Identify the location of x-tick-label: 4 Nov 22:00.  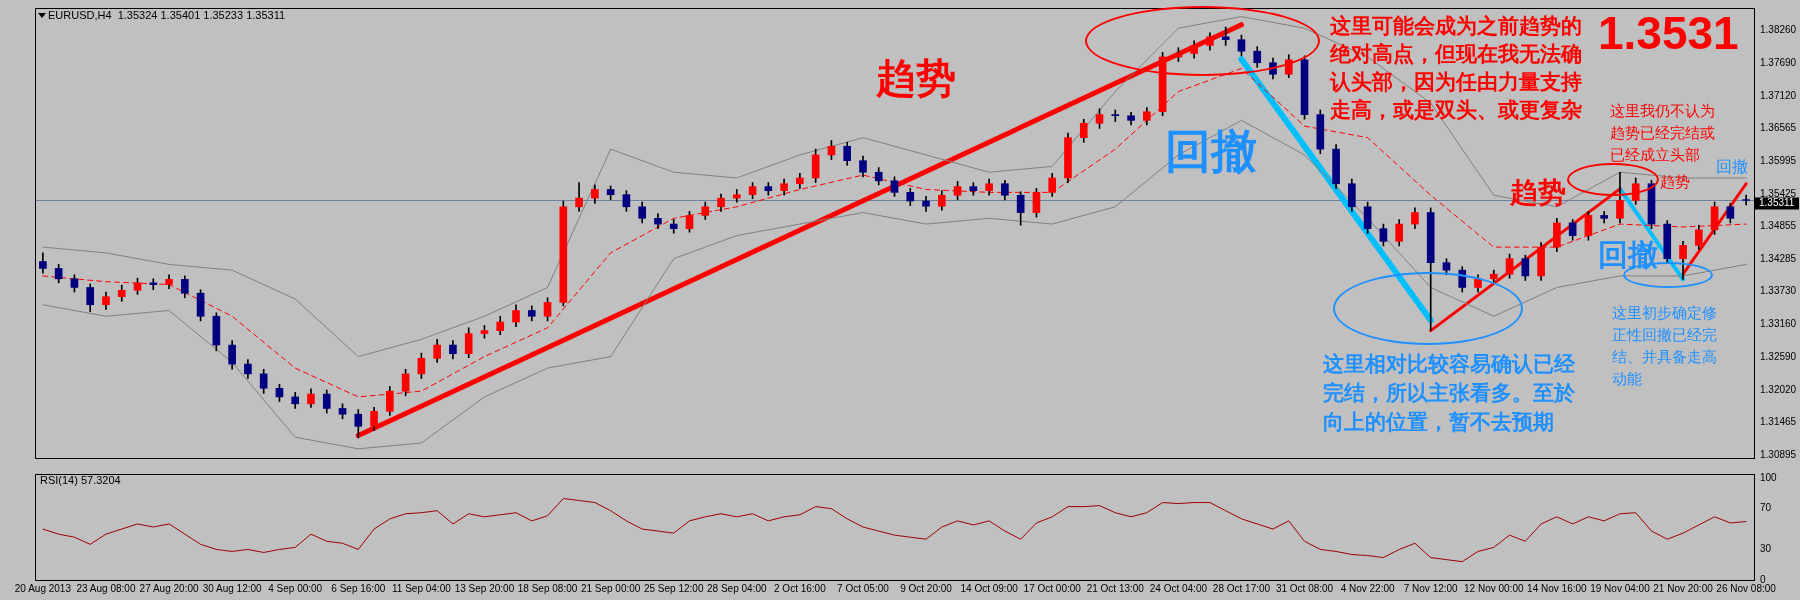
(1368, 588).